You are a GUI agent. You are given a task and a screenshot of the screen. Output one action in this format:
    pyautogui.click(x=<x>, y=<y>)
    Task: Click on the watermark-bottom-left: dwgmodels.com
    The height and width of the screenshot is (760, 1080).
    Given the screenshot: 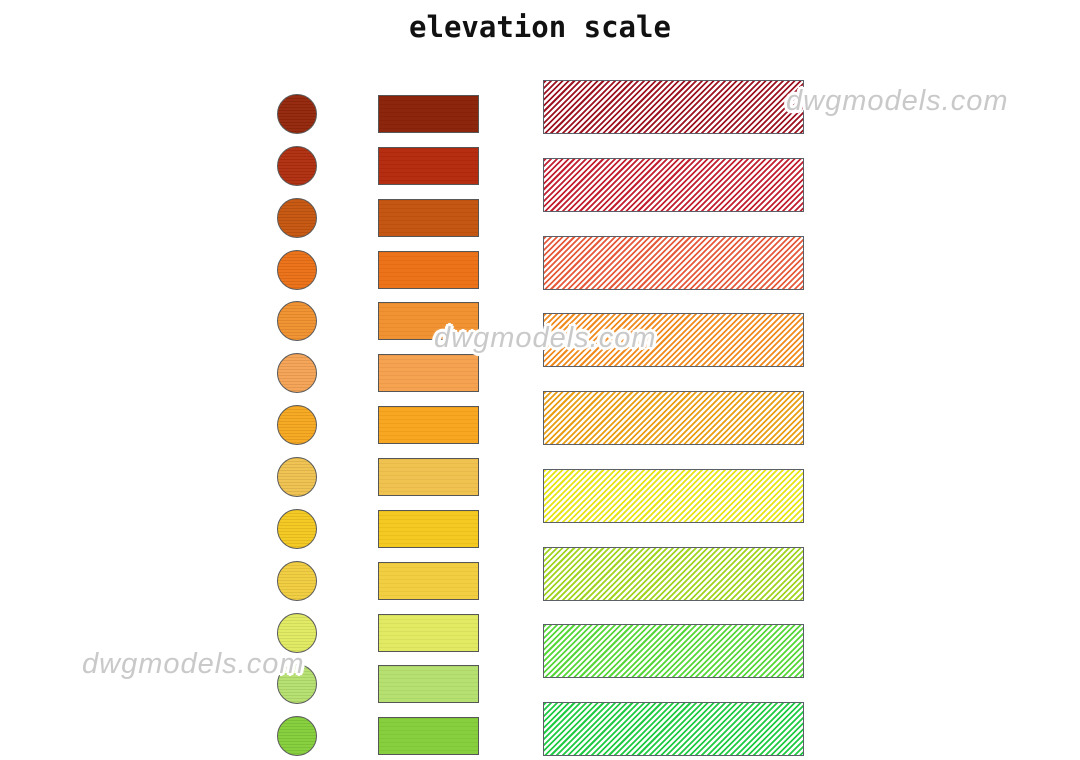 What is the action you would take?
    pyautogui.click(x=193, y=664)
    